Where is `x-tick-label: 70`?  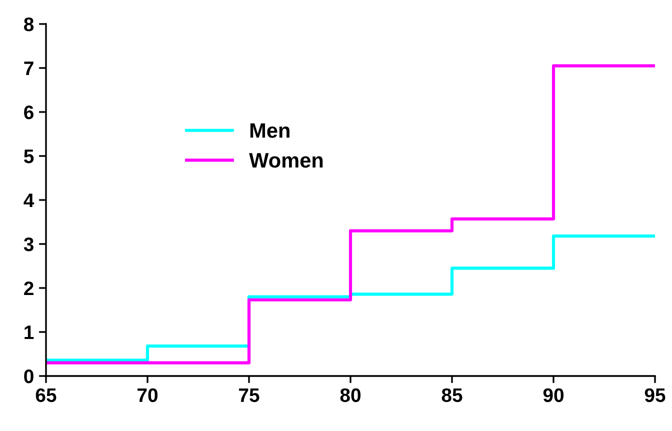 x-tick-label: 70 is located at coordinates (148, 395).